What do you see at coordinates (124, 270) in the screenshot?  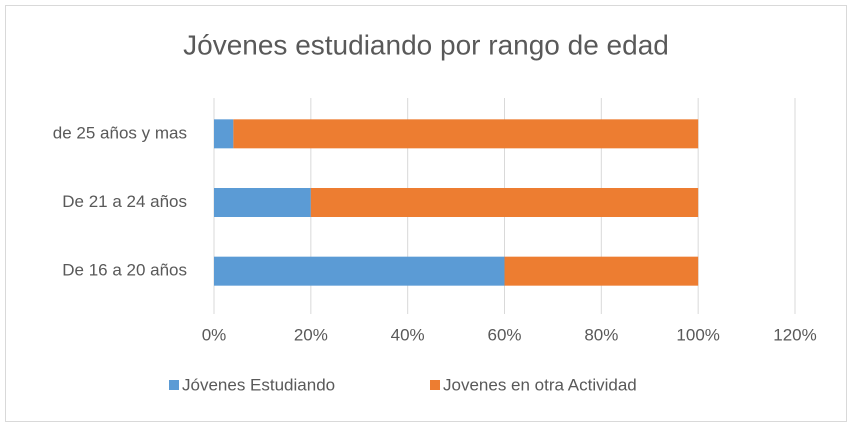 I see `y-tick-label: De 16 a 20 años` at bounding box center [124, 270].